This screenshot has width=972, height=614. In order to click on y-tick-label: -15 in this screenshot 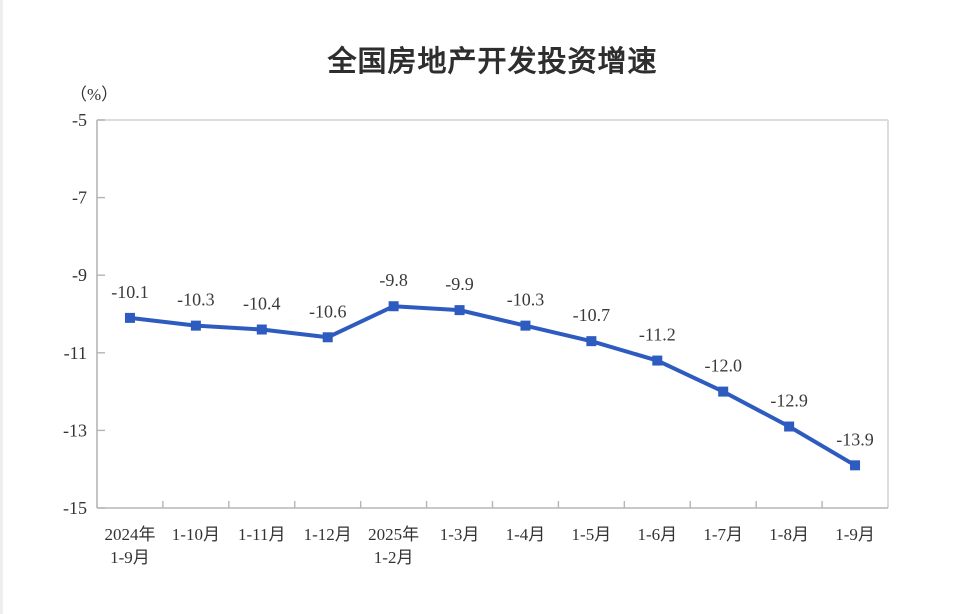, I will do `click(75, 508)`.